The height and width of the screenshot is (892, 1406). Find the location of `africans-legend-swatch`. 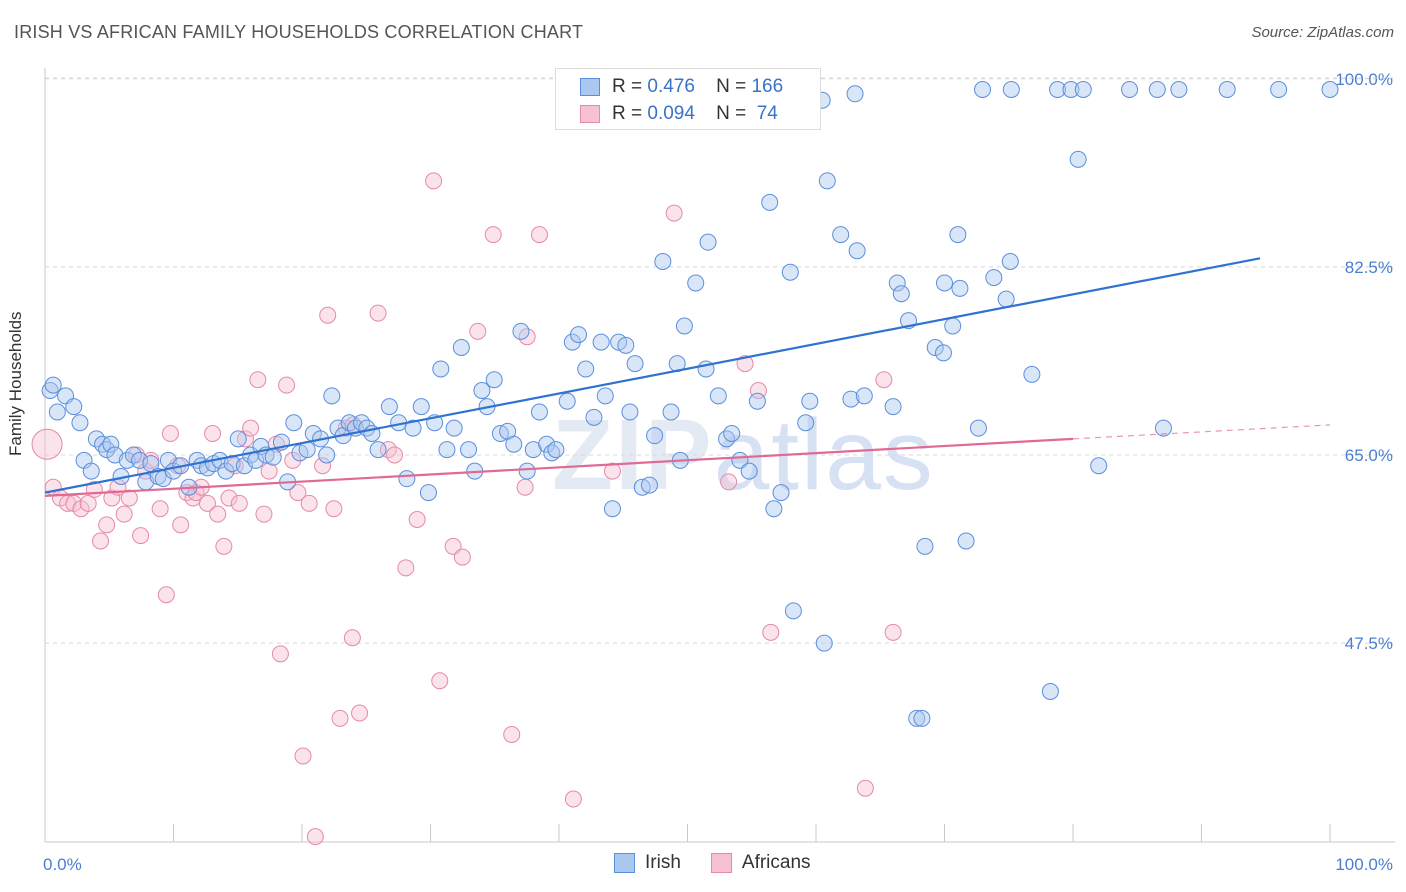

africans-legend-swatch is located at coordinates (721, 863).